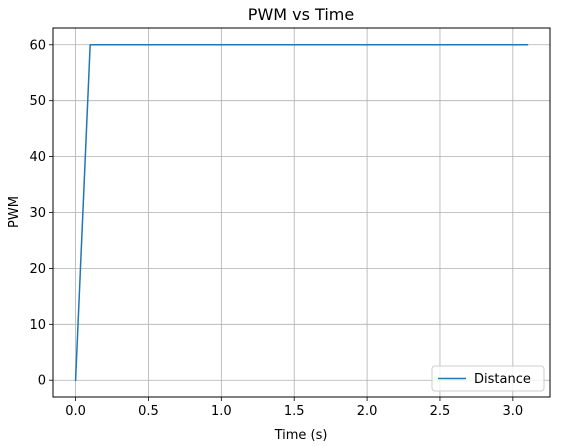  I want to click on x-tick-label: 2.0, so click(367, 411).